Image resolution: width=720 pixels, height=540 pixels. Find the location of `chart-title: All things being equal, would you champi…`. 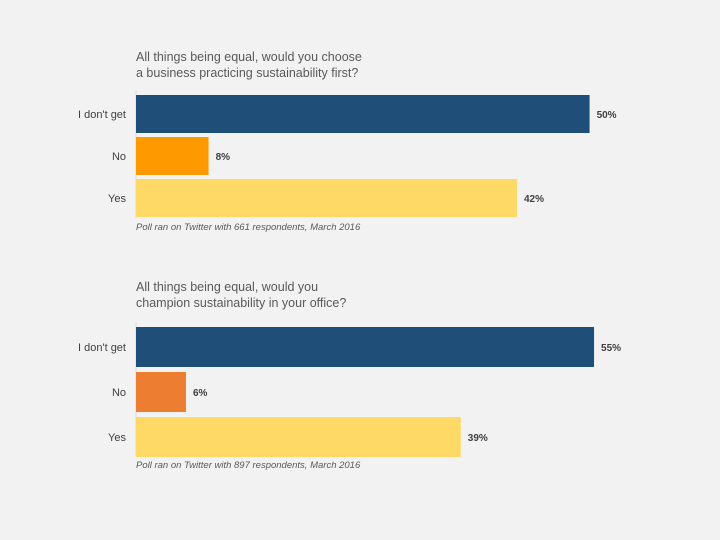

chart-title: All things being equal, would you champi… is located at coordinates (296, 295).